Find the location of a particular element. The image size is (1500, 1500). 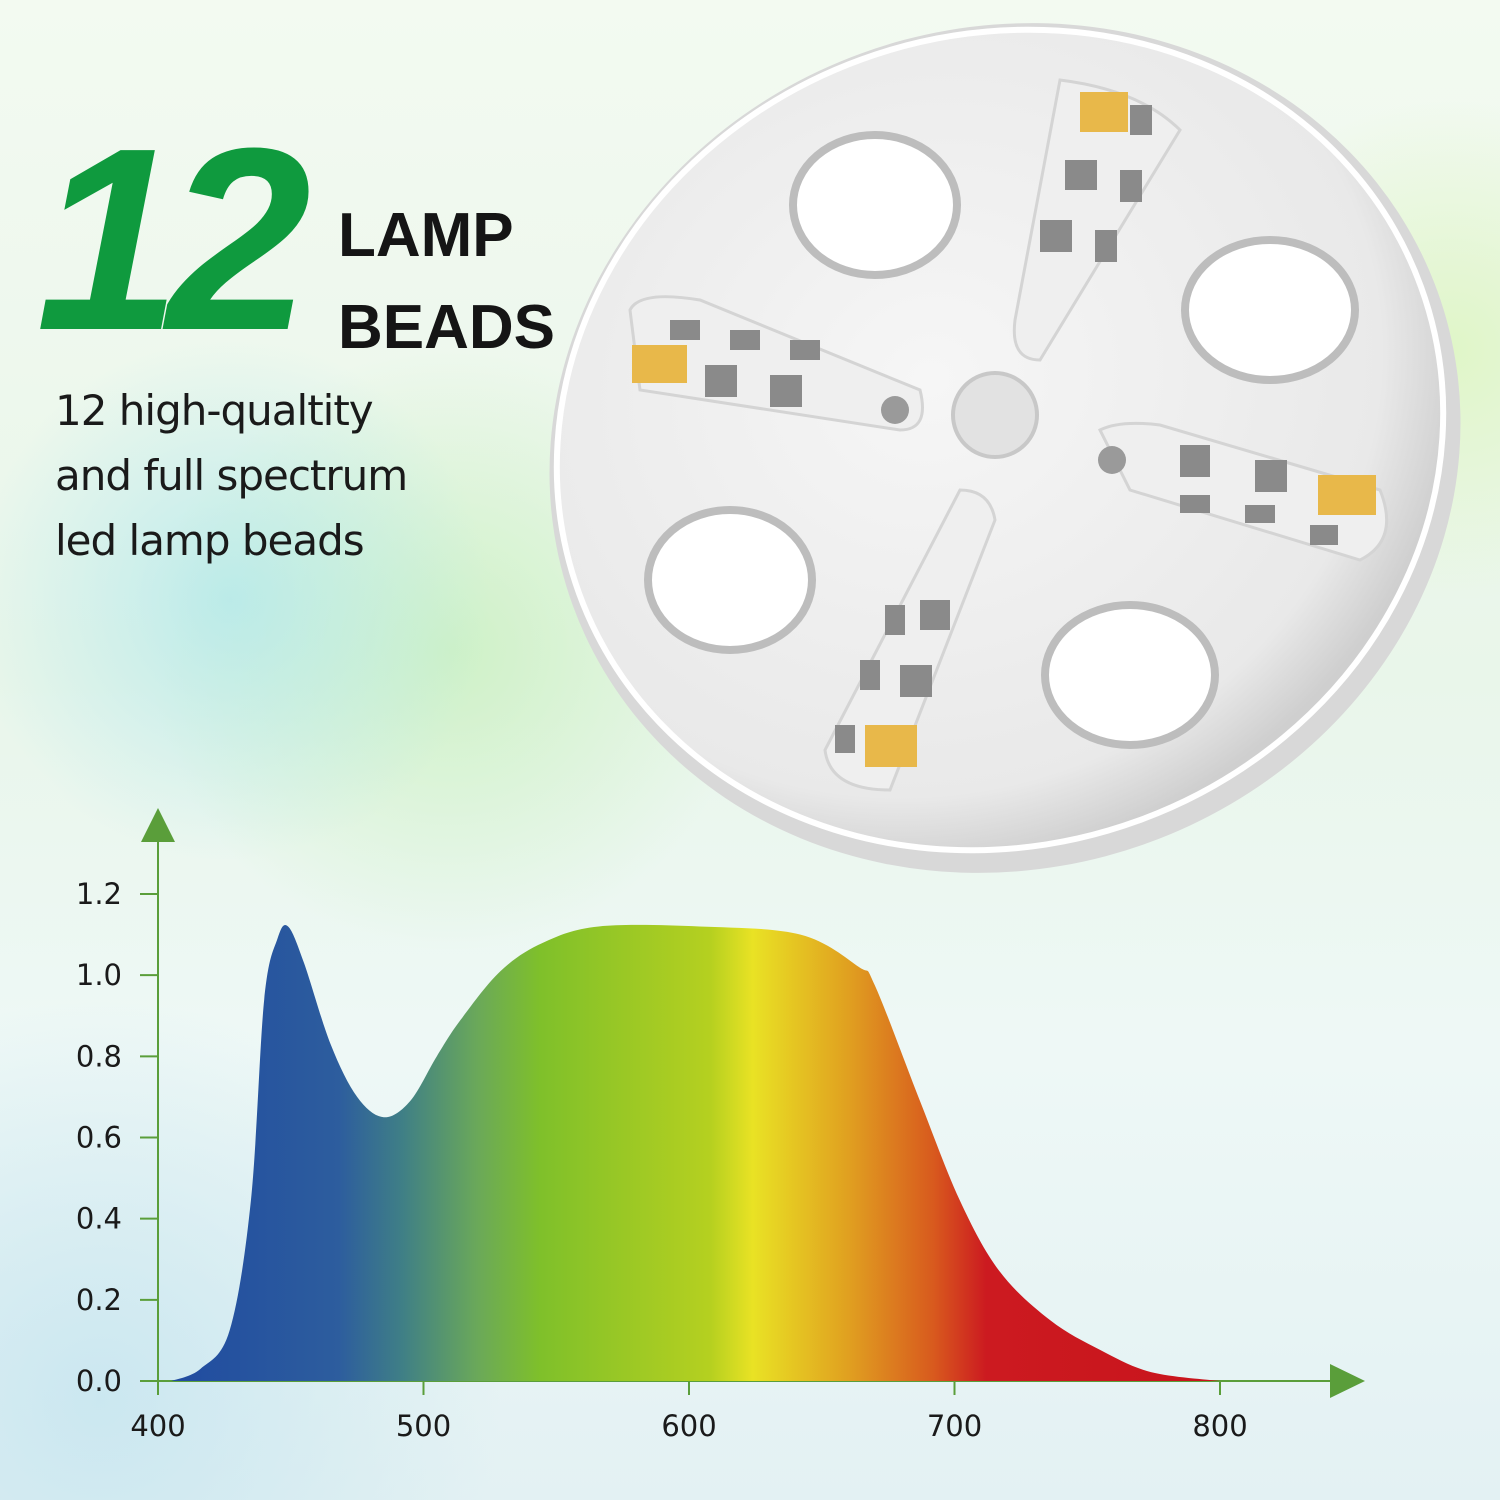

y-tick-label: 0.0 is located at coordinates (99, 1381).